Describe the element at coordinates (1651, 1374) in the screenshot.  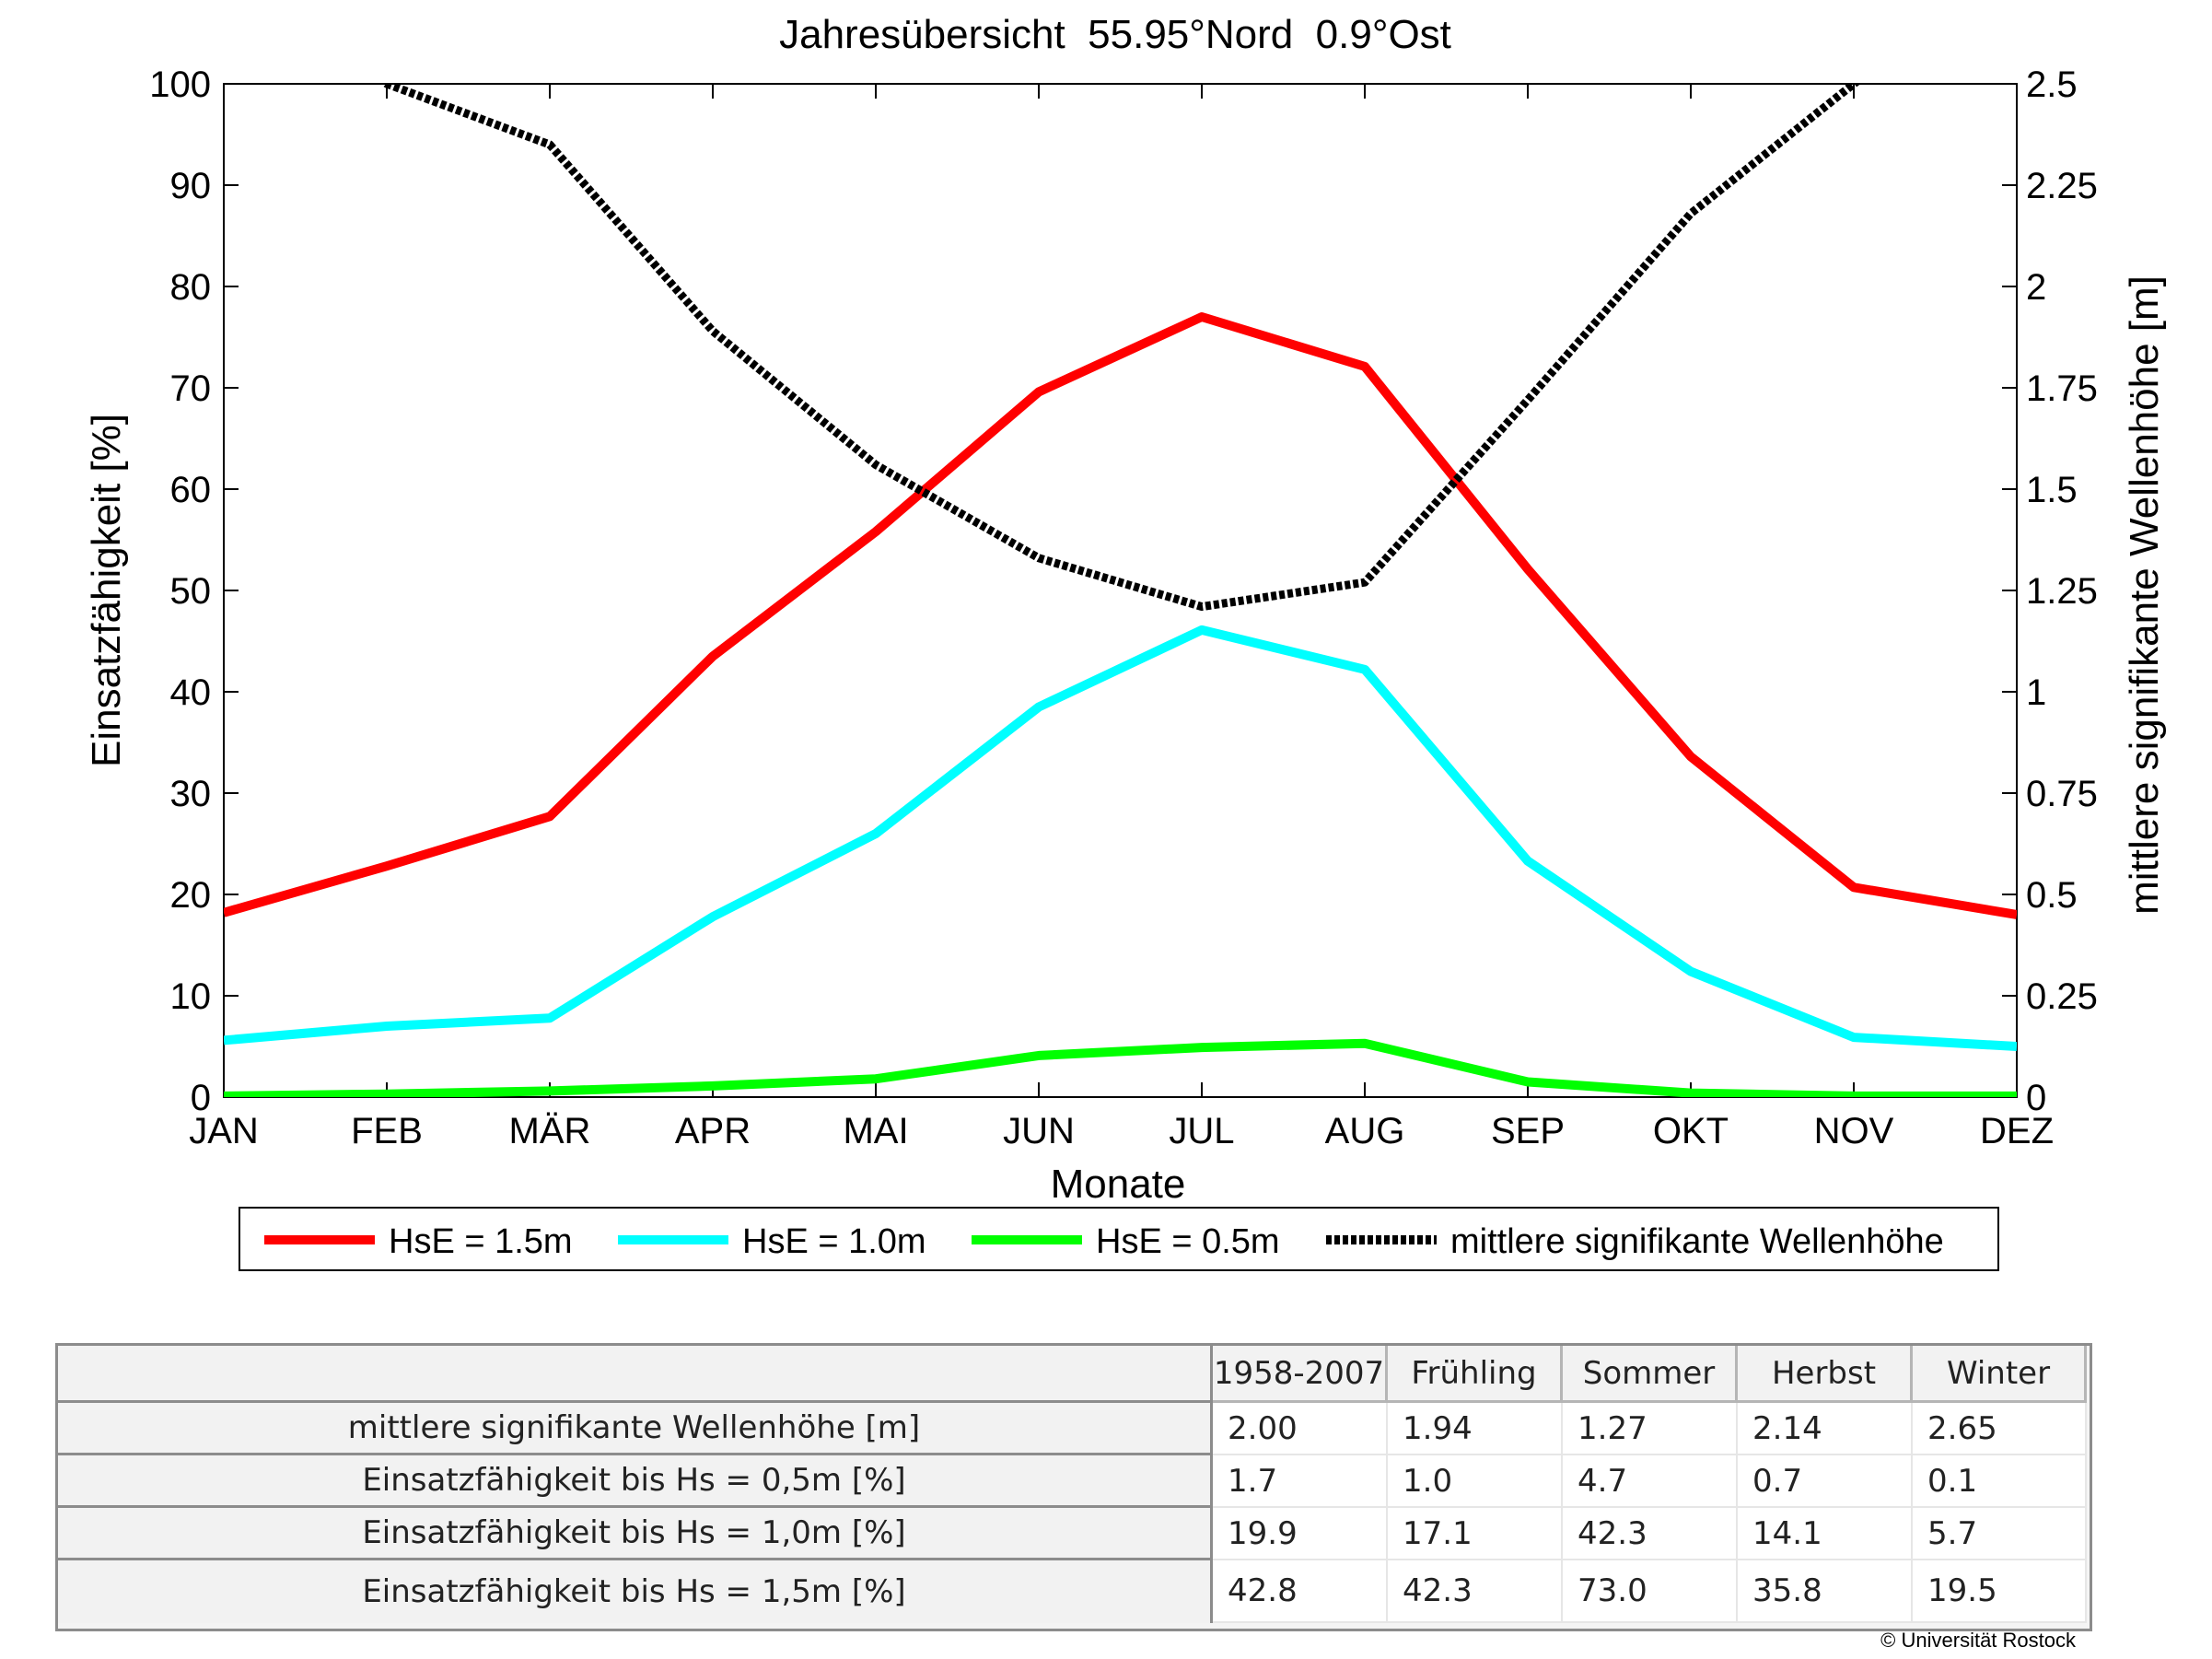
I see `column-header-summer: Sommer` at that location.